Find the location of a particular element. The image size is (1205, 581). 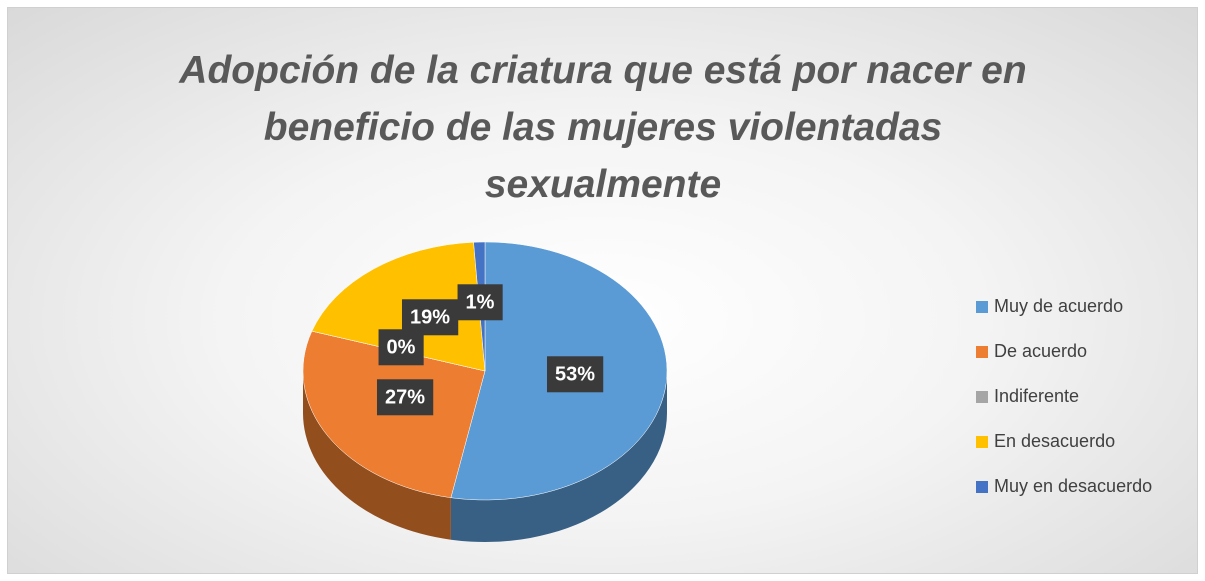

data-label-text: 0% is located at coordinates (401, 347).